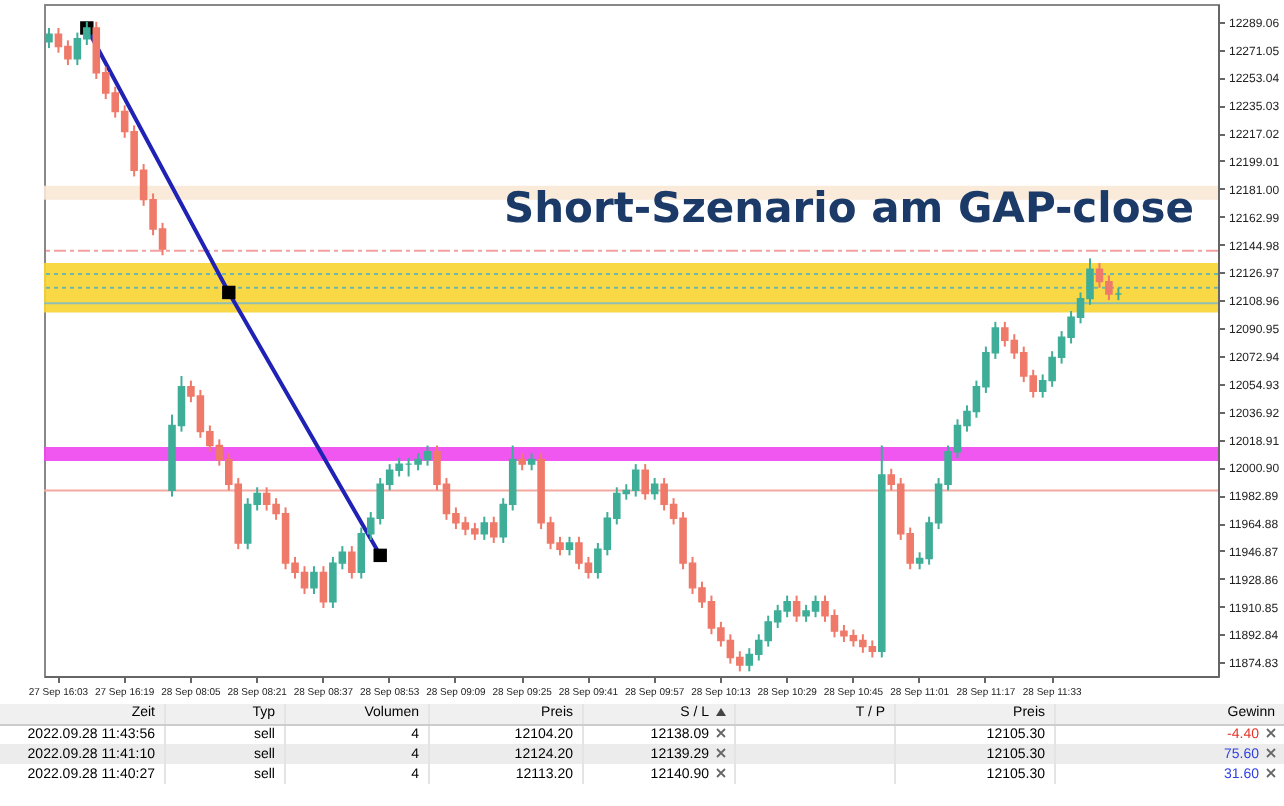  I want to click on annotation: Short-Szenario am GAP-close, so click(848, 208).